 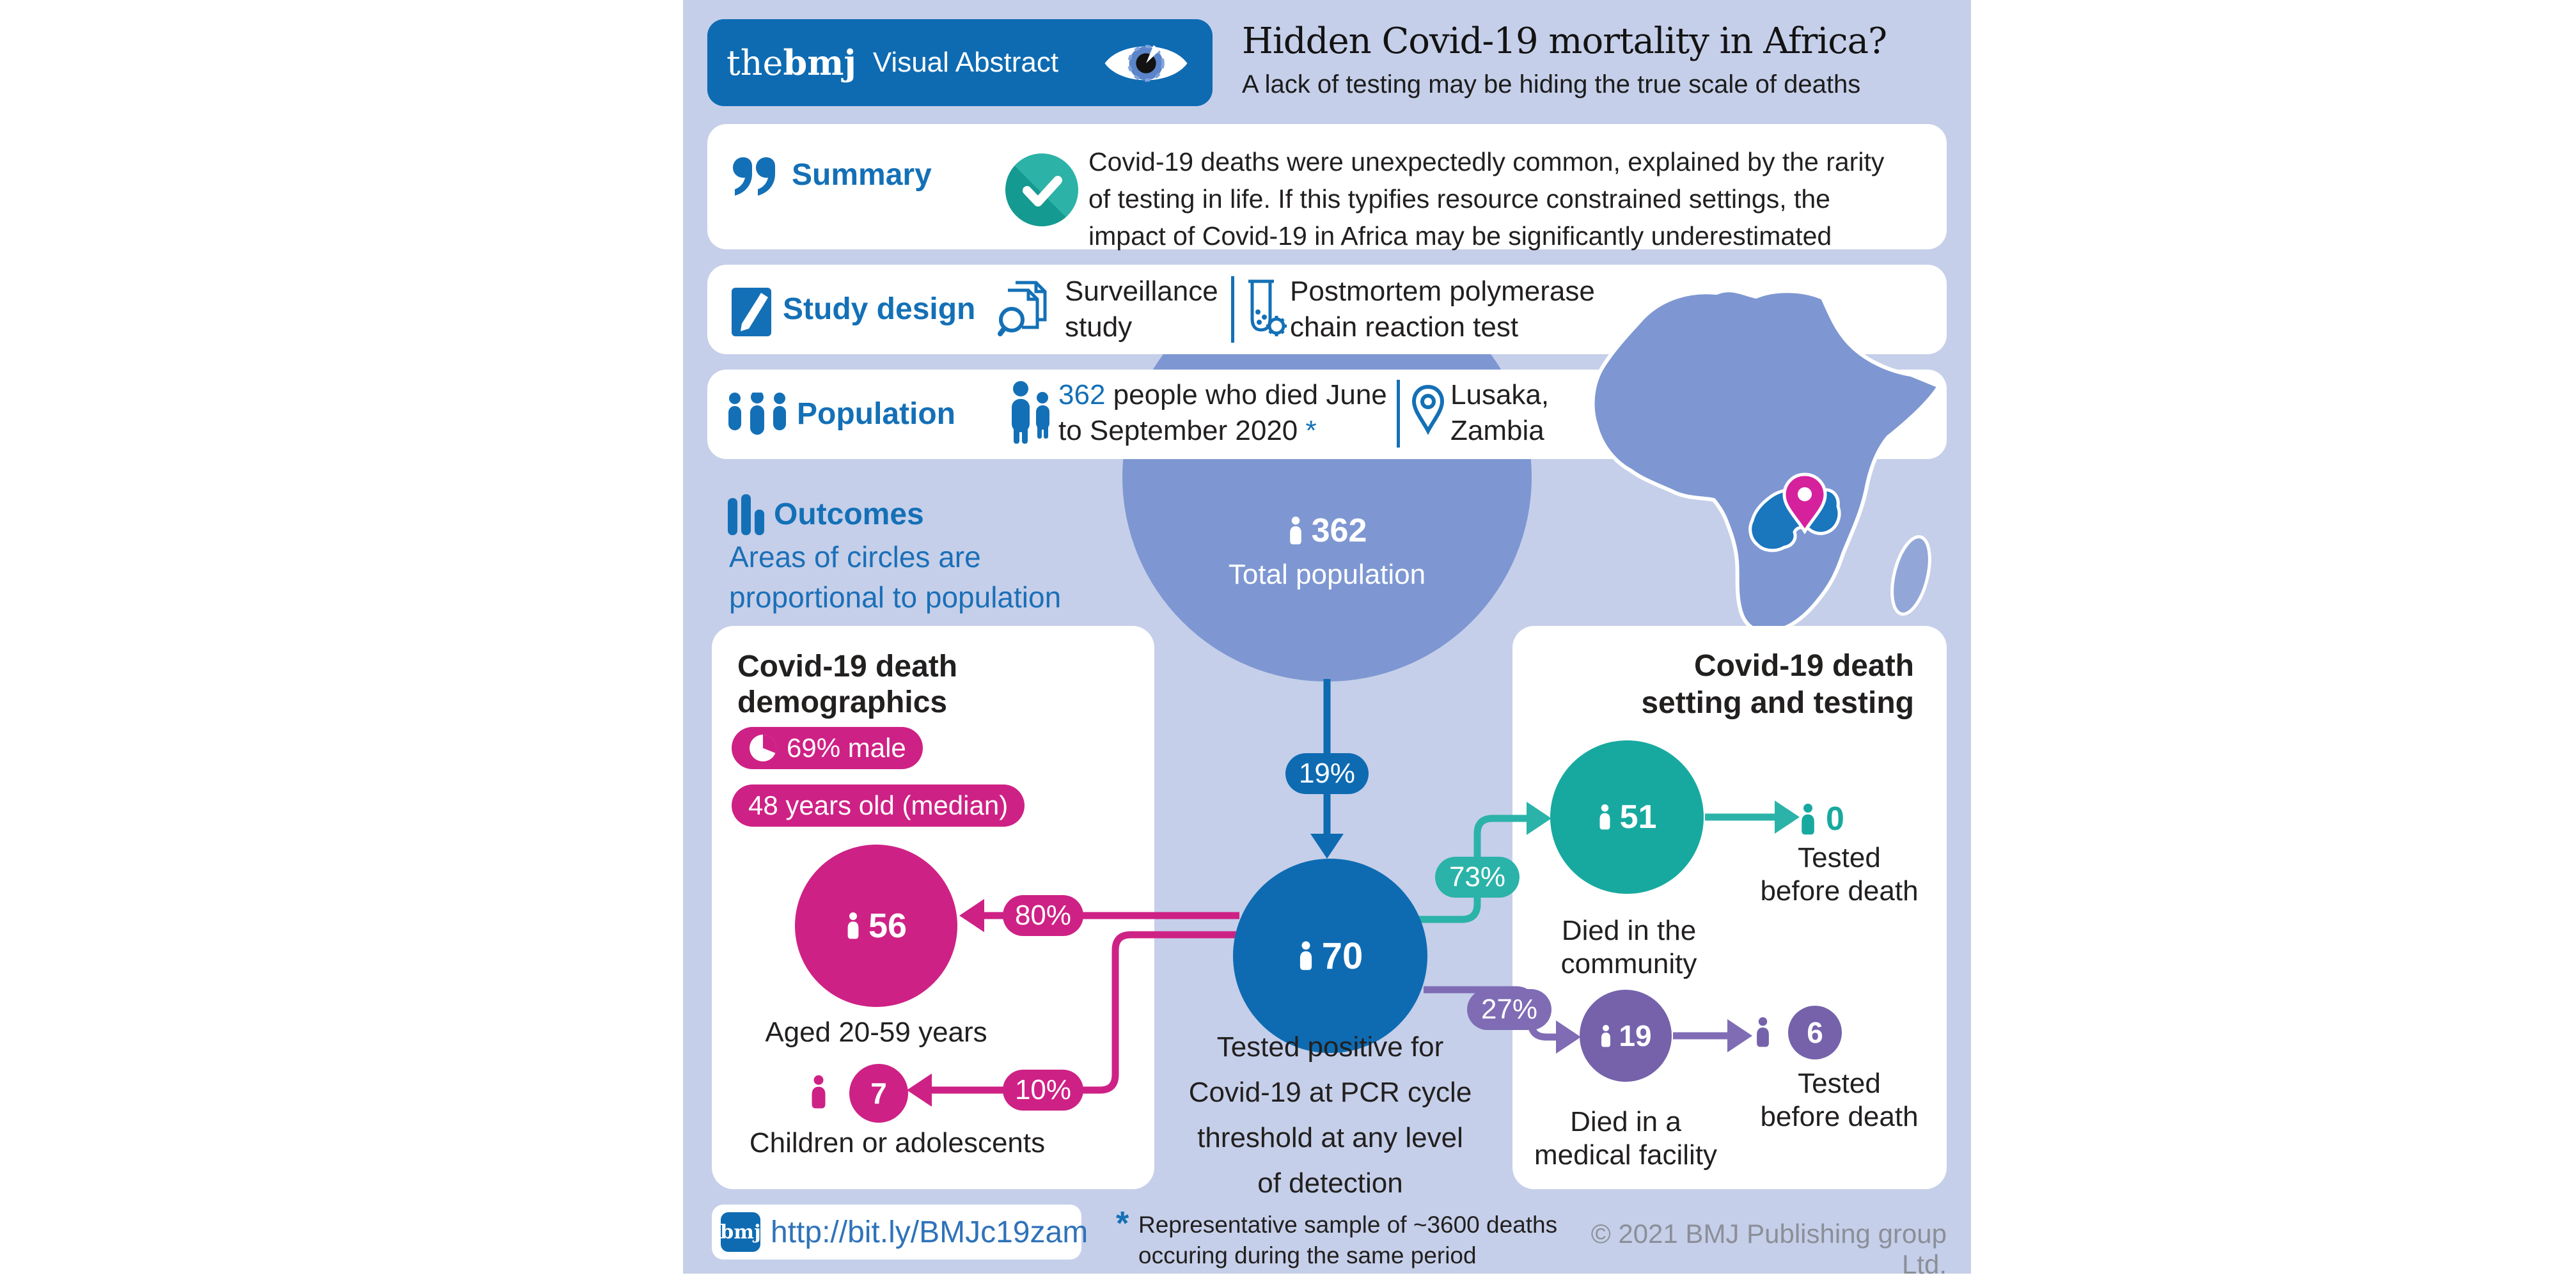 I want to click on eye-icon, so click(x=1146, y=63).